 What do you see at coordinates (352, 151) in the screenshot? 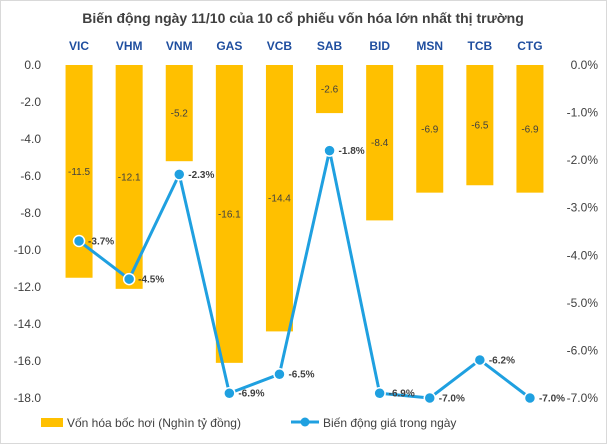
I see `price-change-label: -1.8%` at bounding box center [352, 151].